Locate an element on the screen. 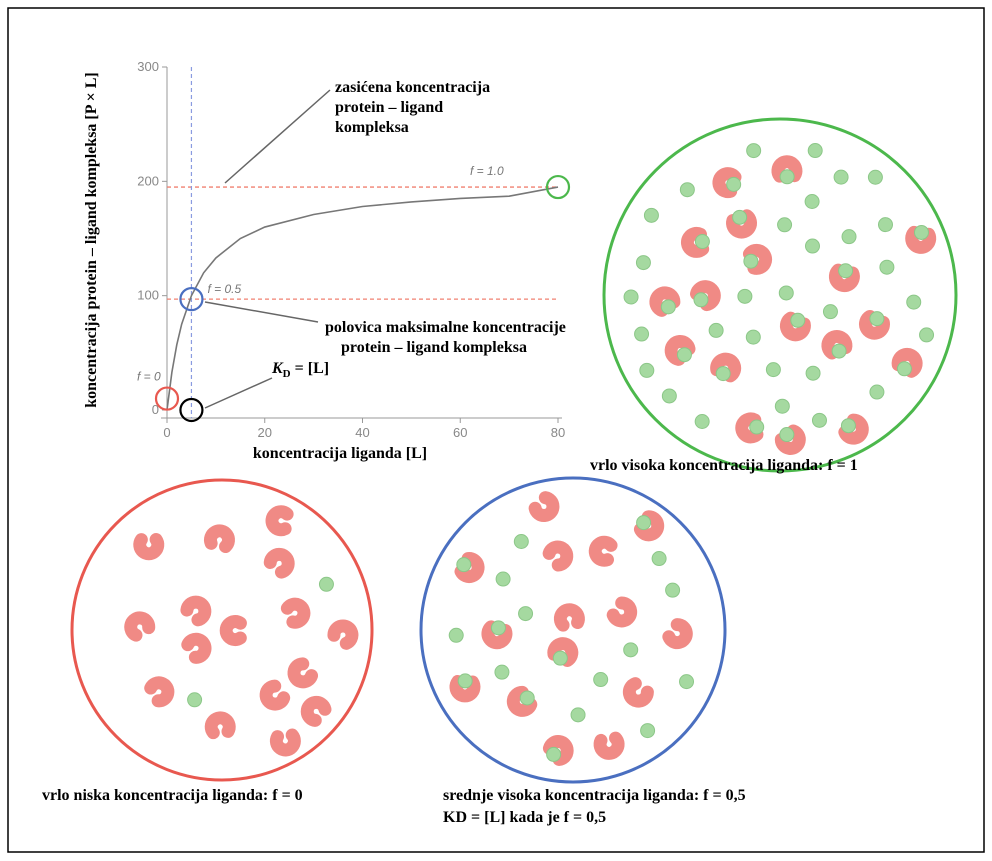  x-tick-label: 80 is located at coordinates (558, 432).